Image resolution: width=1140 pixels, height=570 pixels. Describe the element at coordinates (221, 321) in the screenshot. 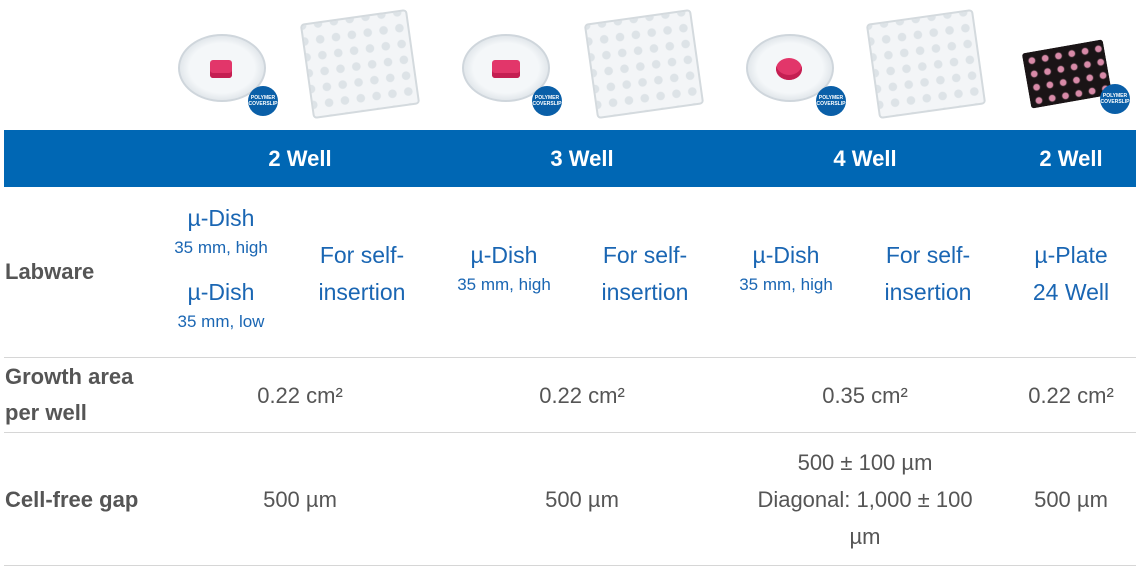

I see `labware-sub: 35 mm, low` at that location.